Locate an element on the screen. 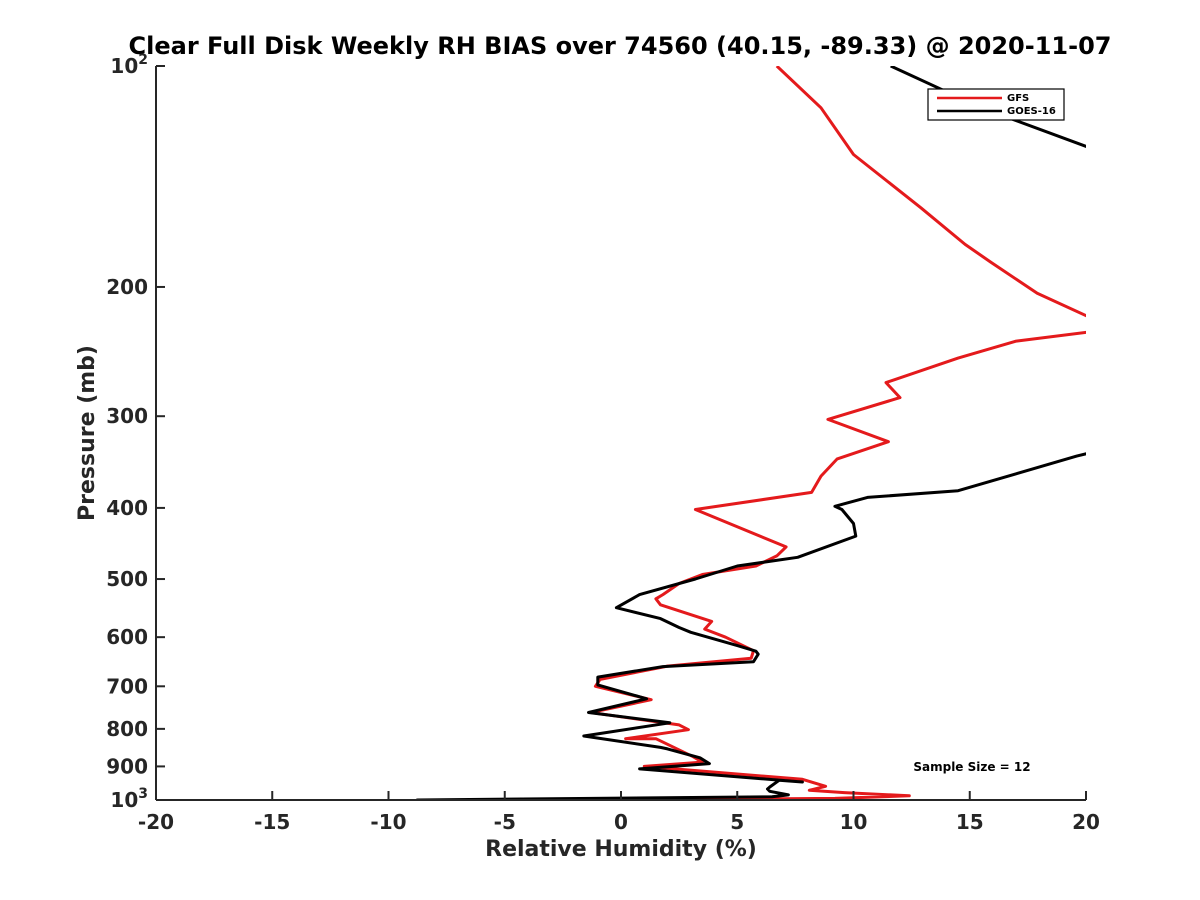 Image resolution: width=1200 pixels, height=900 pixels. y-tick-label: 10³ is located at coordinates (129, 799).